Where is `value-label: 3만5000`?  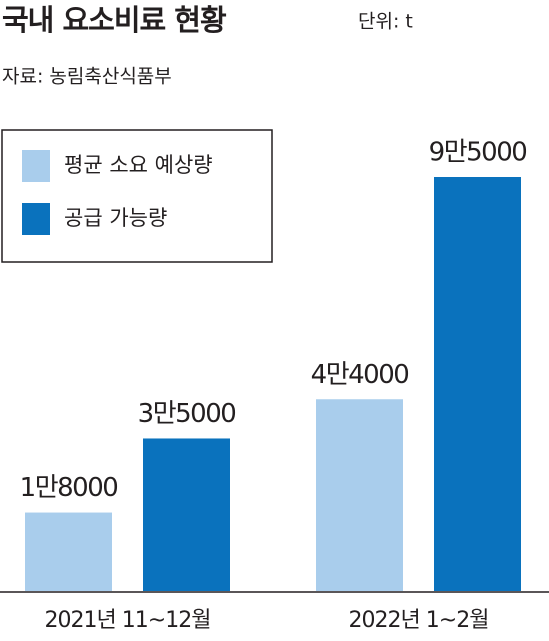 value-label: 3만5000 is located at coordinates (187, 414).